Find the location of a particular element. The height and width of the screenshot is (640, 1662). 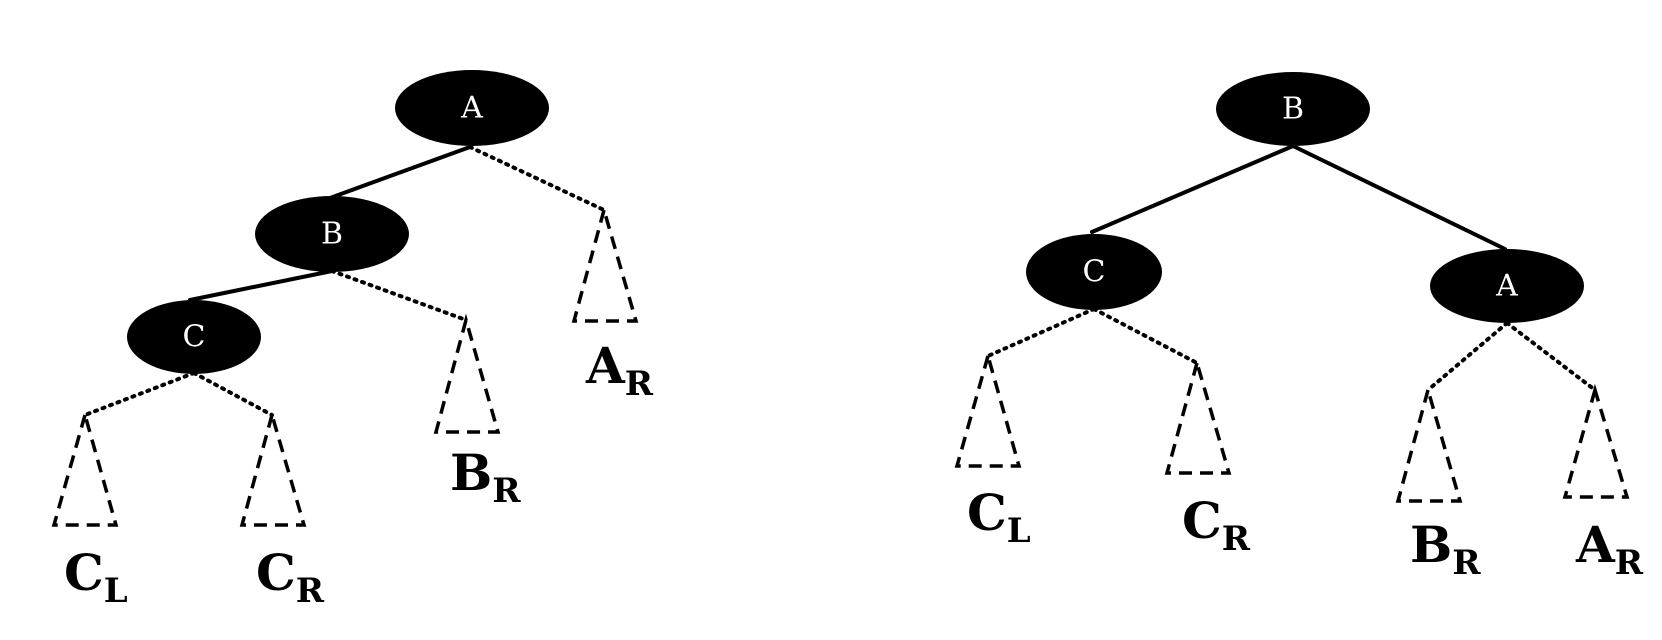

right-node-b-label: B is located at coordinates (1293, 109).